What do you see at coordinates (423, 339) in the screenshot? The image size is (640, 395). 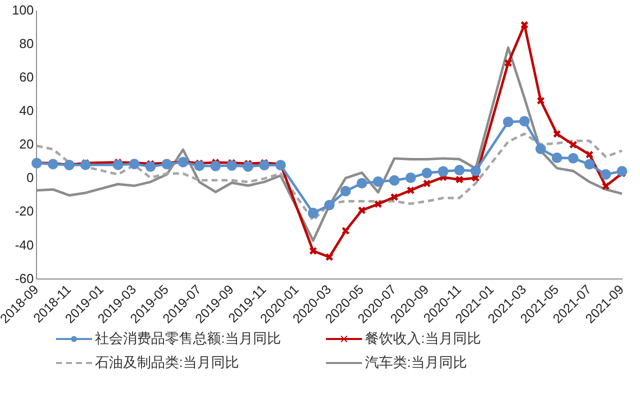 I see `legend-label: 餐饮收入:当月同比` at bounding box center [423, 339].